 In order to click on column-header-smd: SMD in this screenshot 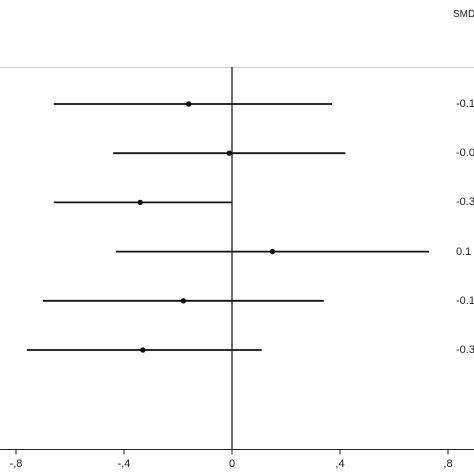, I will do `click(463, 14)`.